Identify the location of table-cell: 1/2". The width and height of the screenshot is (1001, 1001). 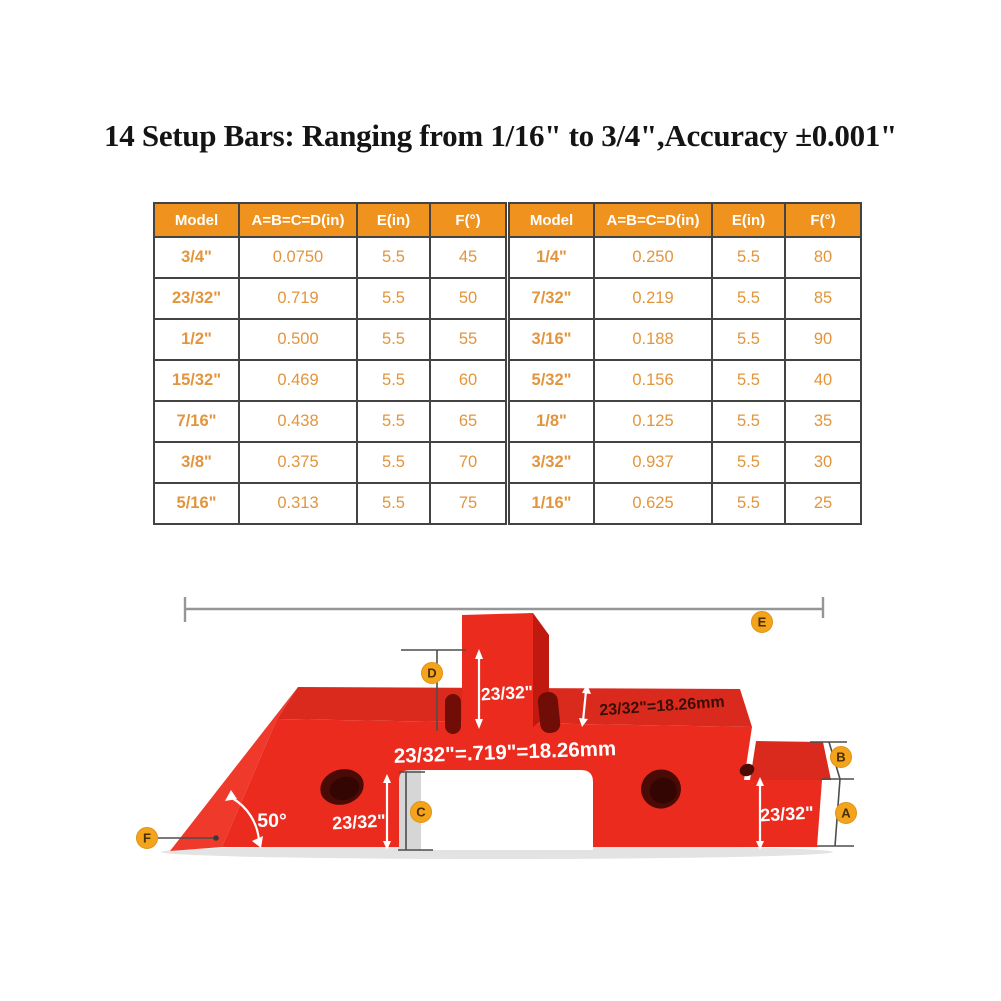
(196, 339).